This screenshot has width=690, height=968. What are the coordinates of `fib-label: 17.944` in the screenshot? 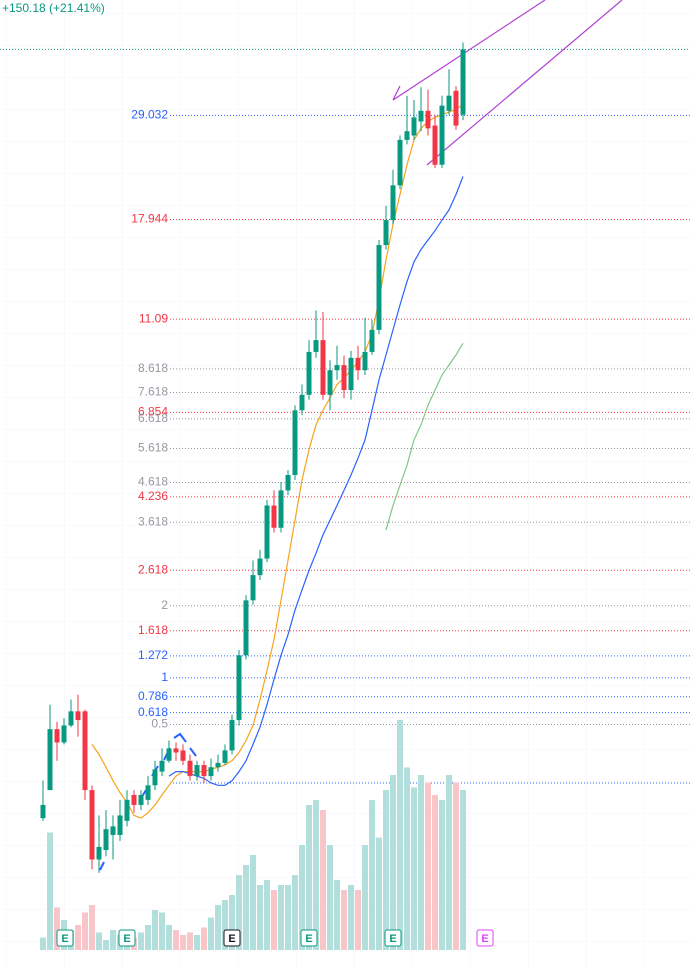 It's located at (149, 219).